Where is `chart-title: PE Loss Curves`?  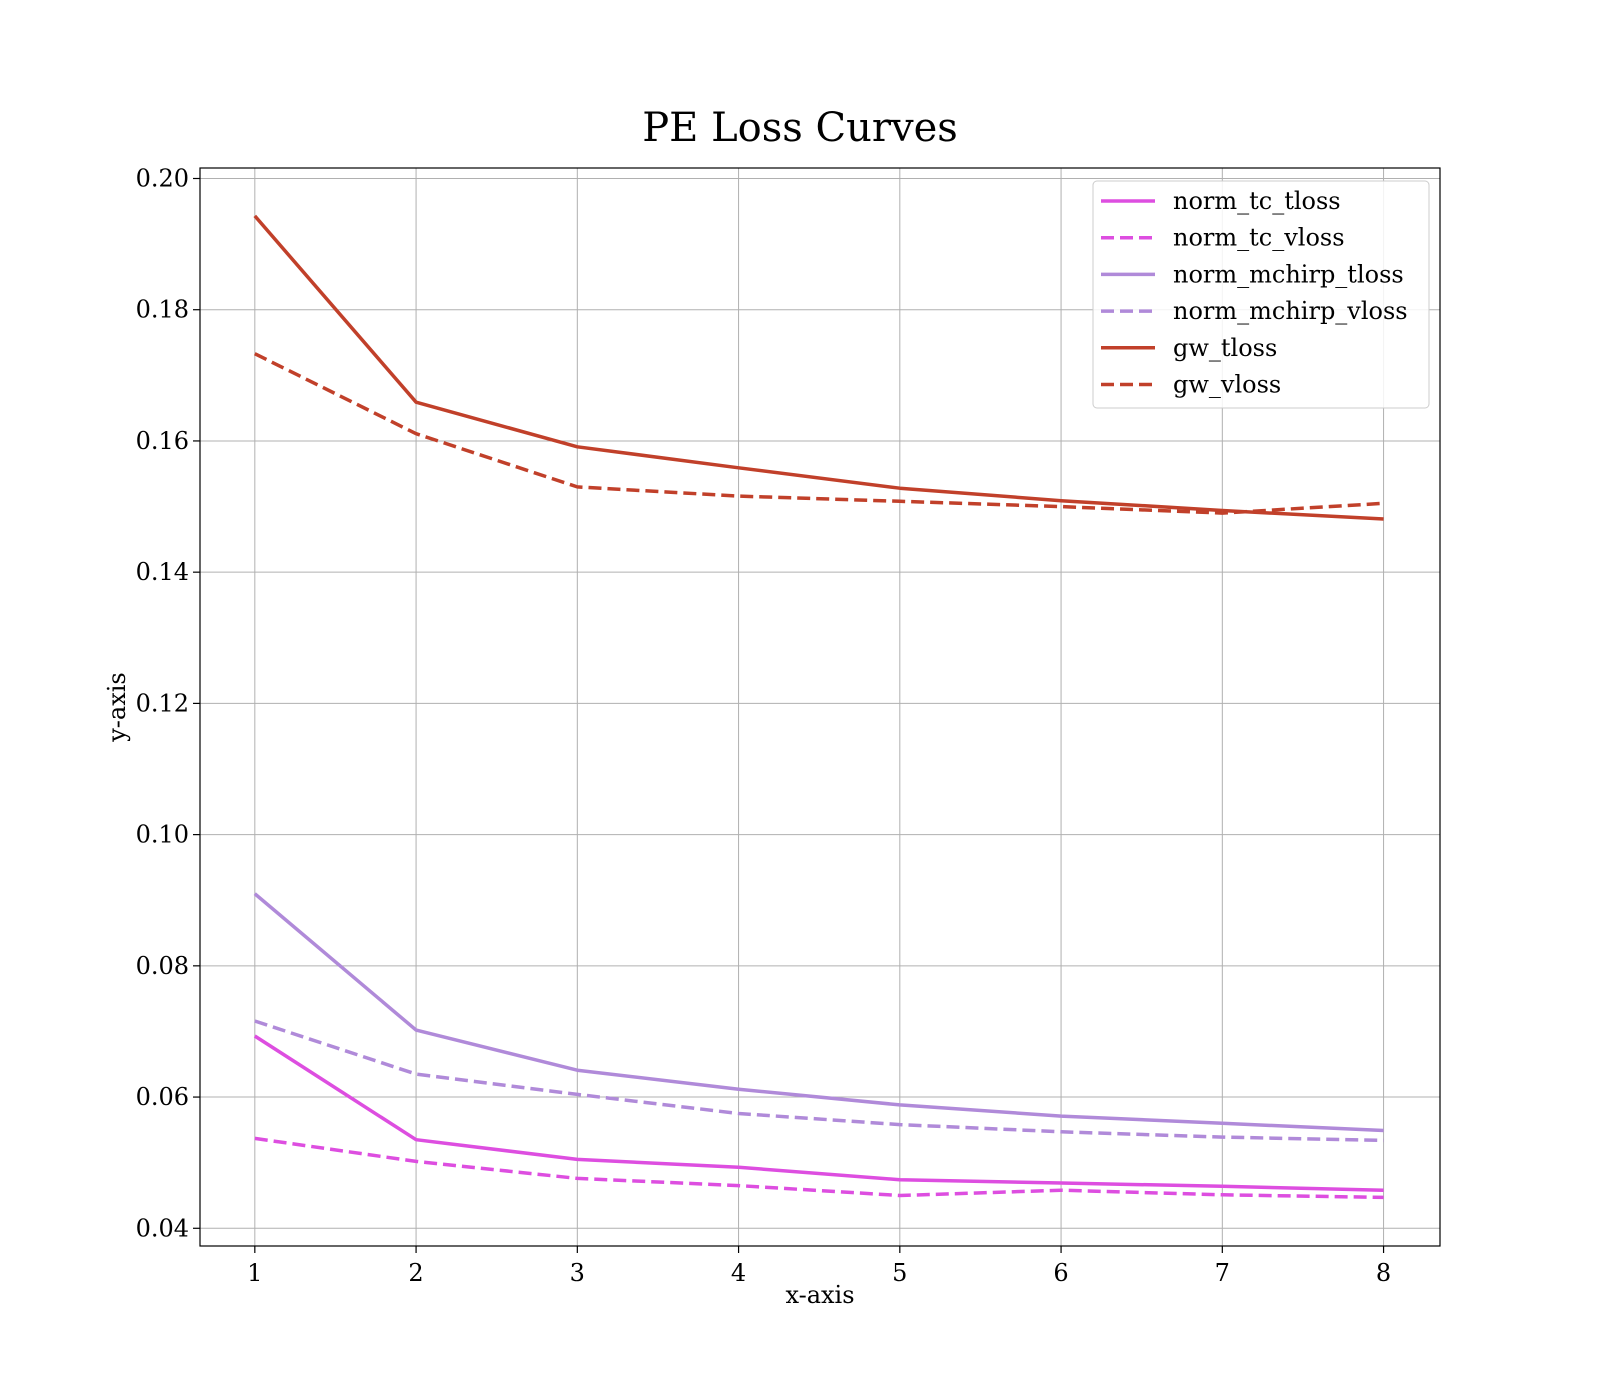
chart-title: PE Loss Curves is located at coordinates (800, 128).